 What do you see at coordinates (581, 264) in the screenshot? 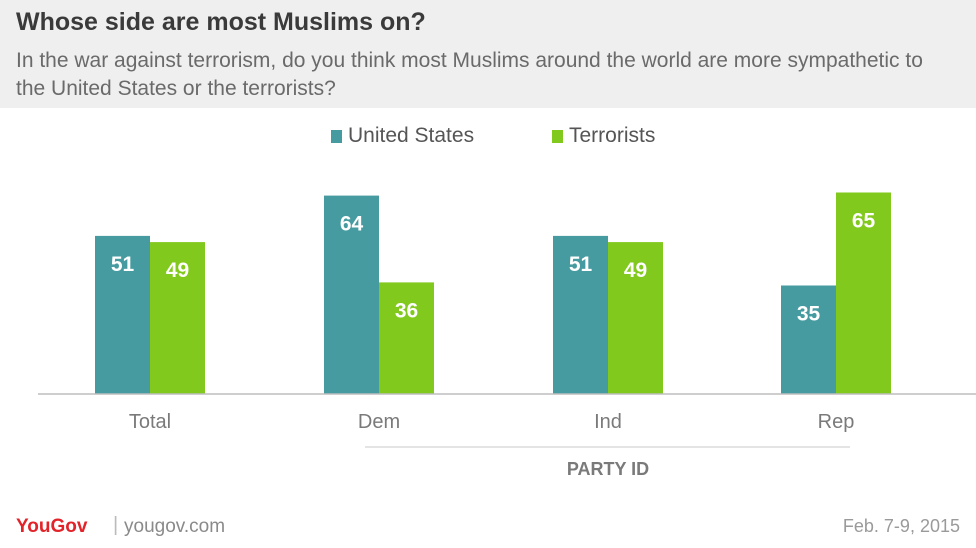
I see `data-label-united-states-ind: 51` at bounding box center [581, 264].